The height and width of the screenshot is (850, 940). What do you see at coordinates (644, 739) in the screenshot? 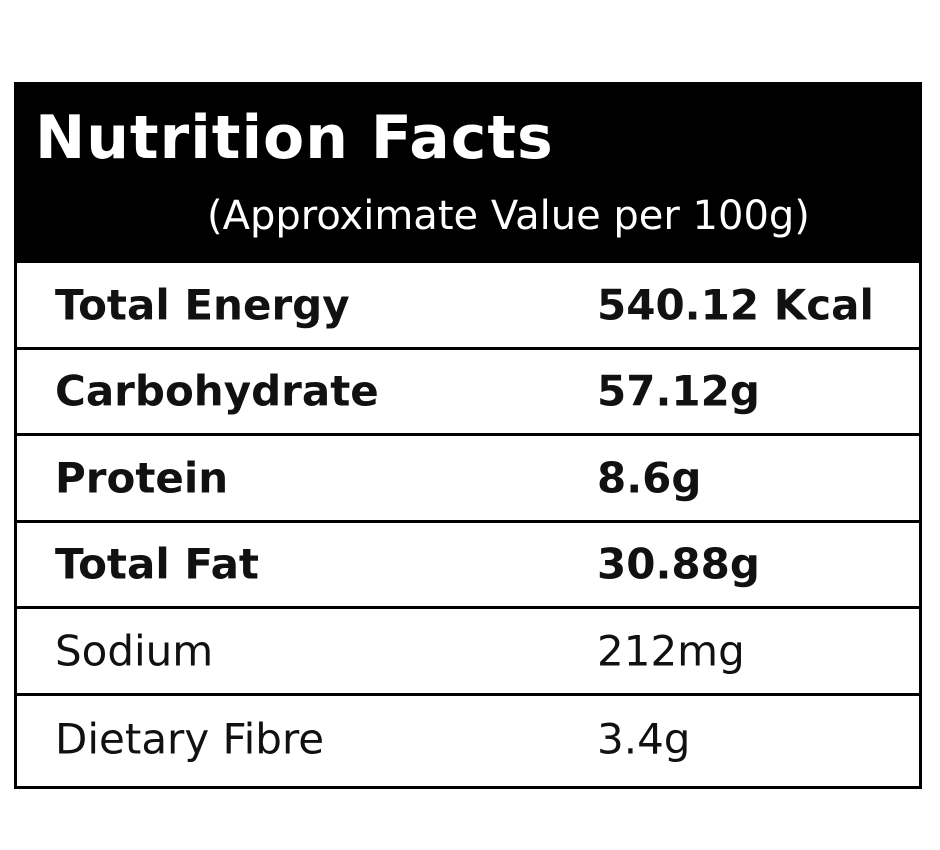
I see `nutrient-value: 3.4g` at bounding box center [644, 739].